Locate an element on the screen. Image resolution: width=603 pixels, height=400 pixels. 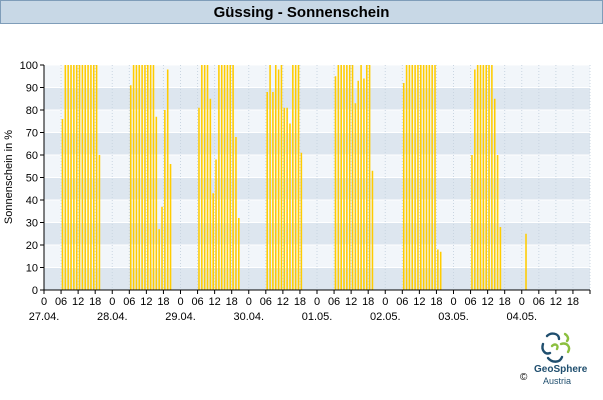
logo-subtitle: Austria is located at coordinates (557, 381).